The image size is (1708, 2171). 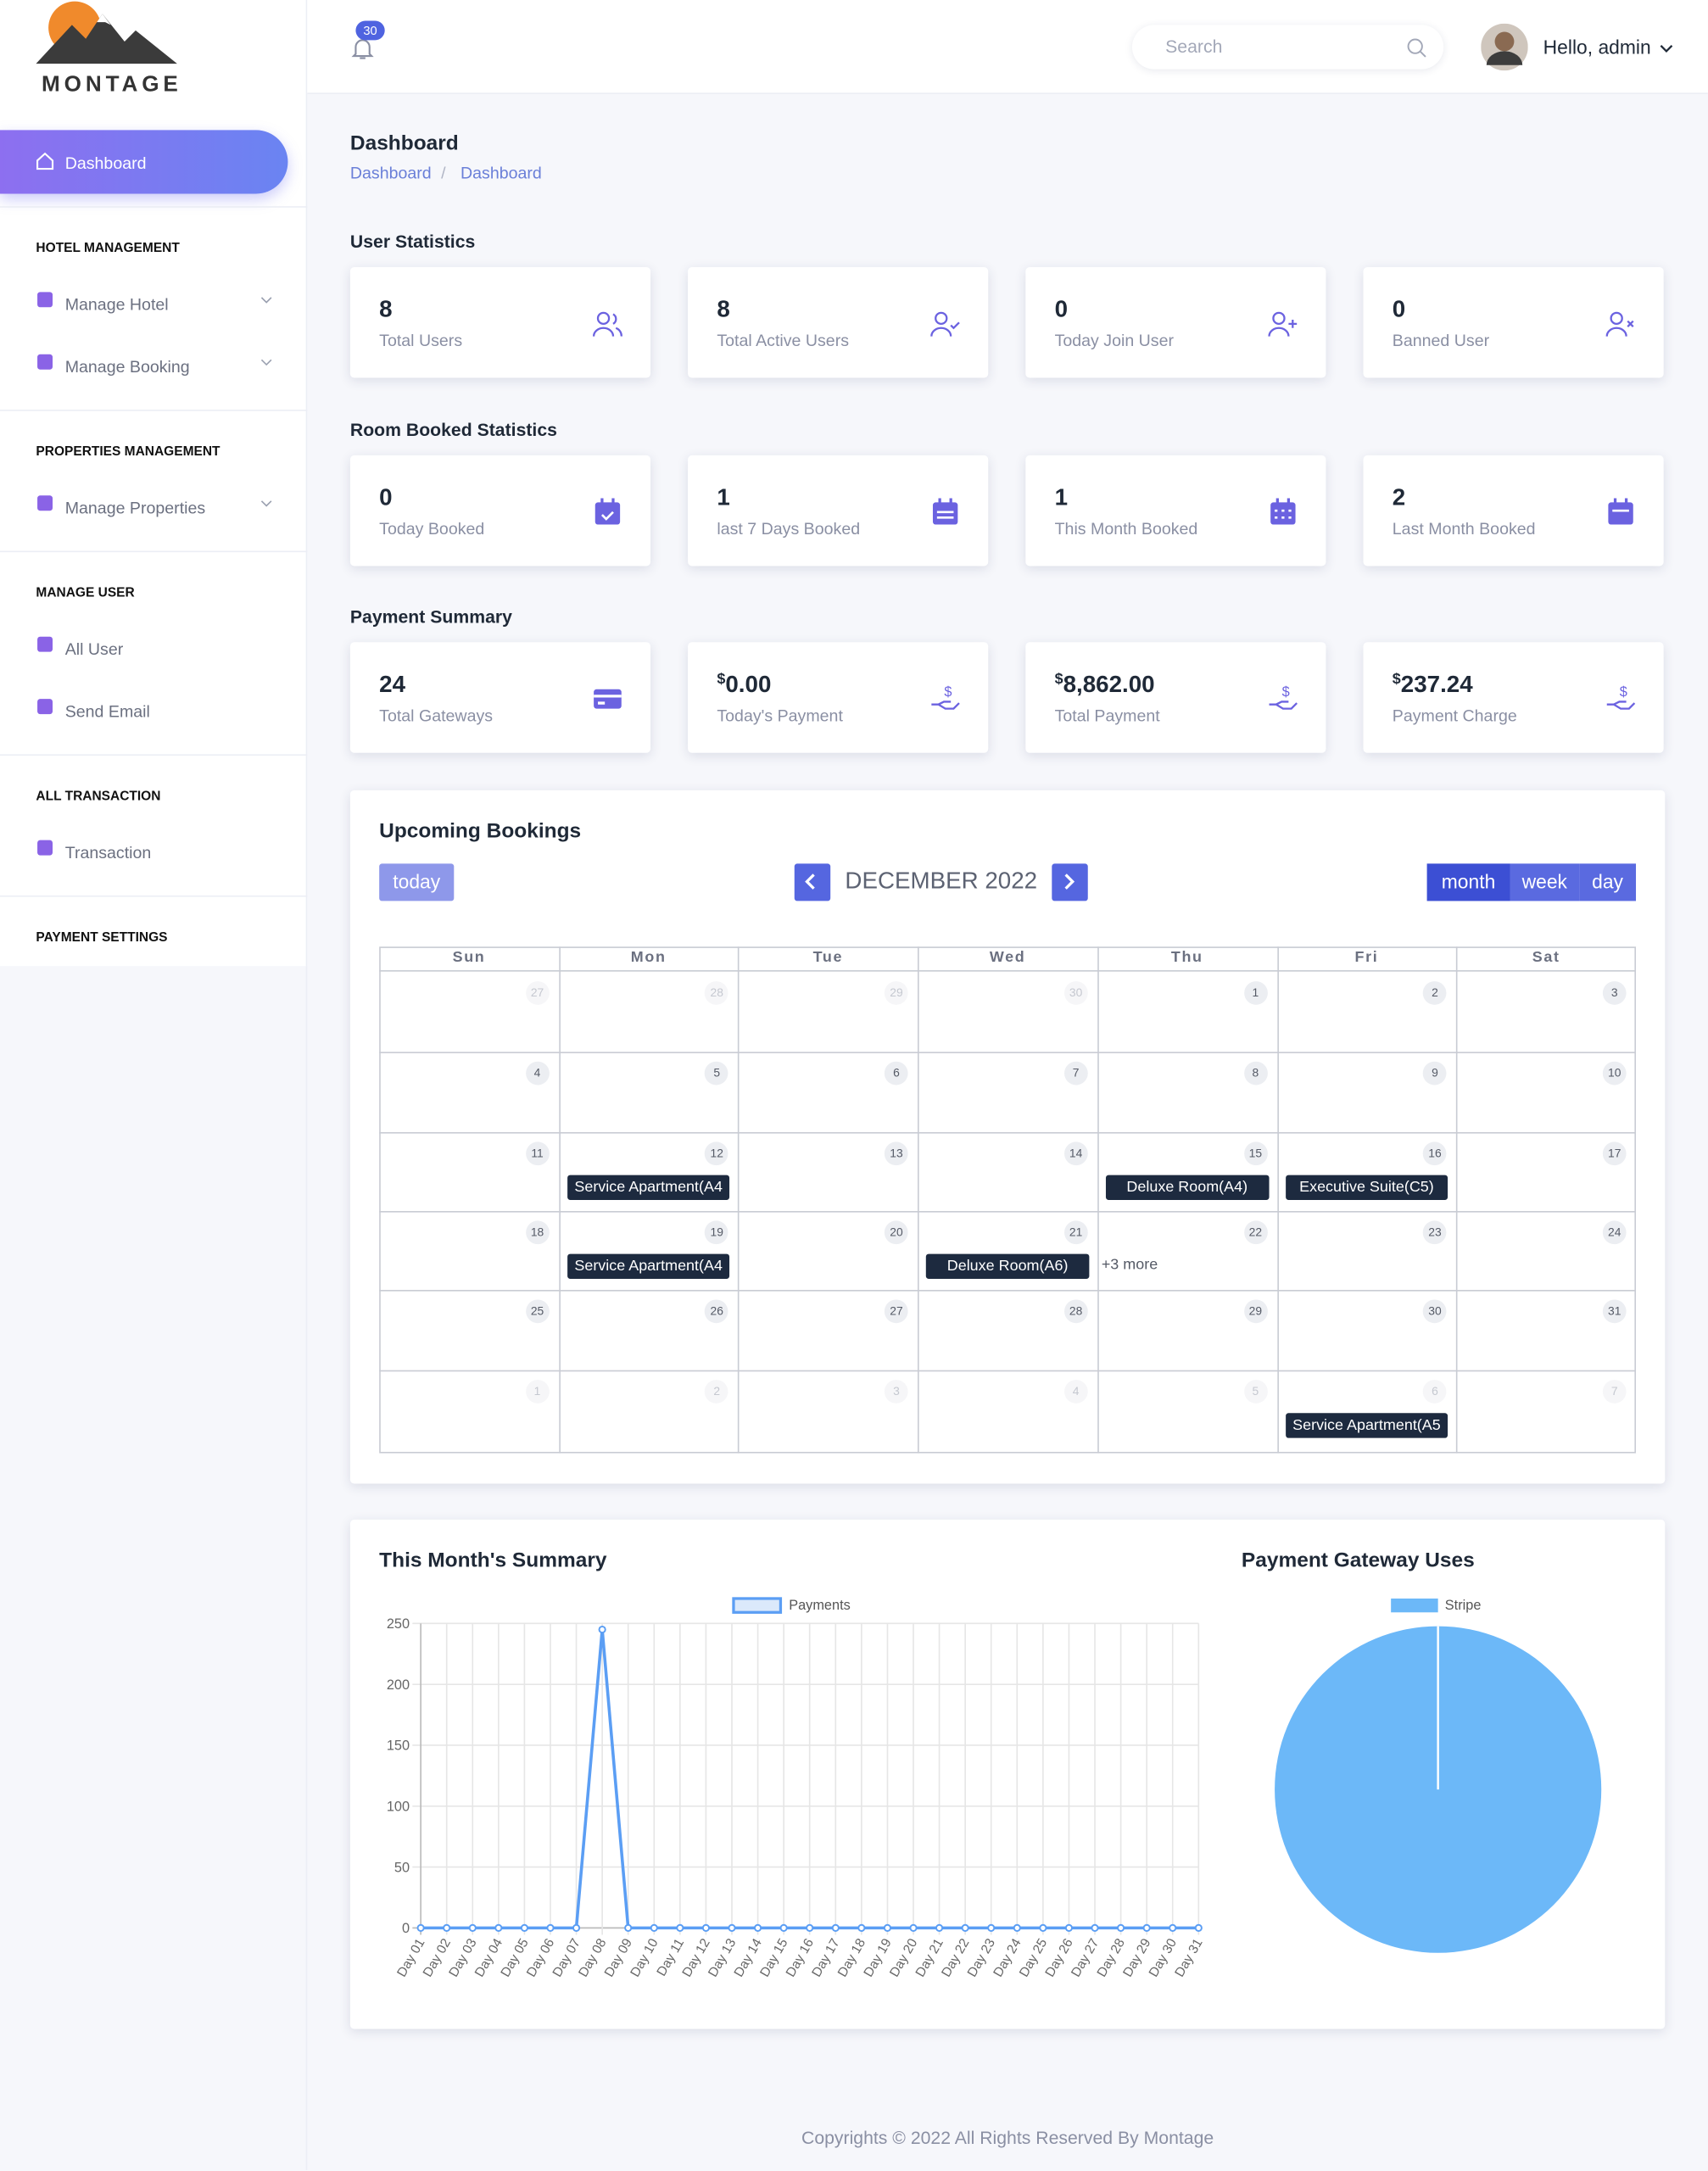 I want to click on day-number: 1, so click(x=1255, y=993).